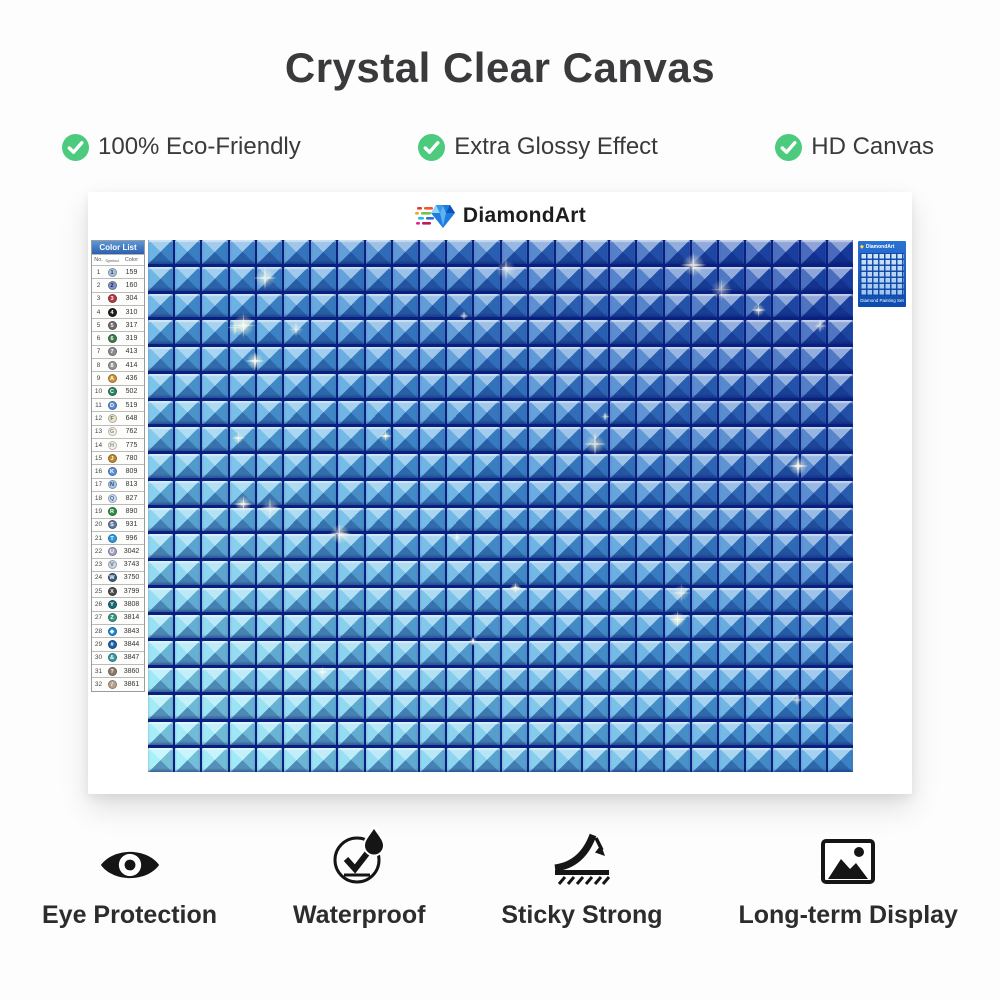 This screenshot has height=1000, width=1000. I want to click on check-circle-icon, so click(789, 147).